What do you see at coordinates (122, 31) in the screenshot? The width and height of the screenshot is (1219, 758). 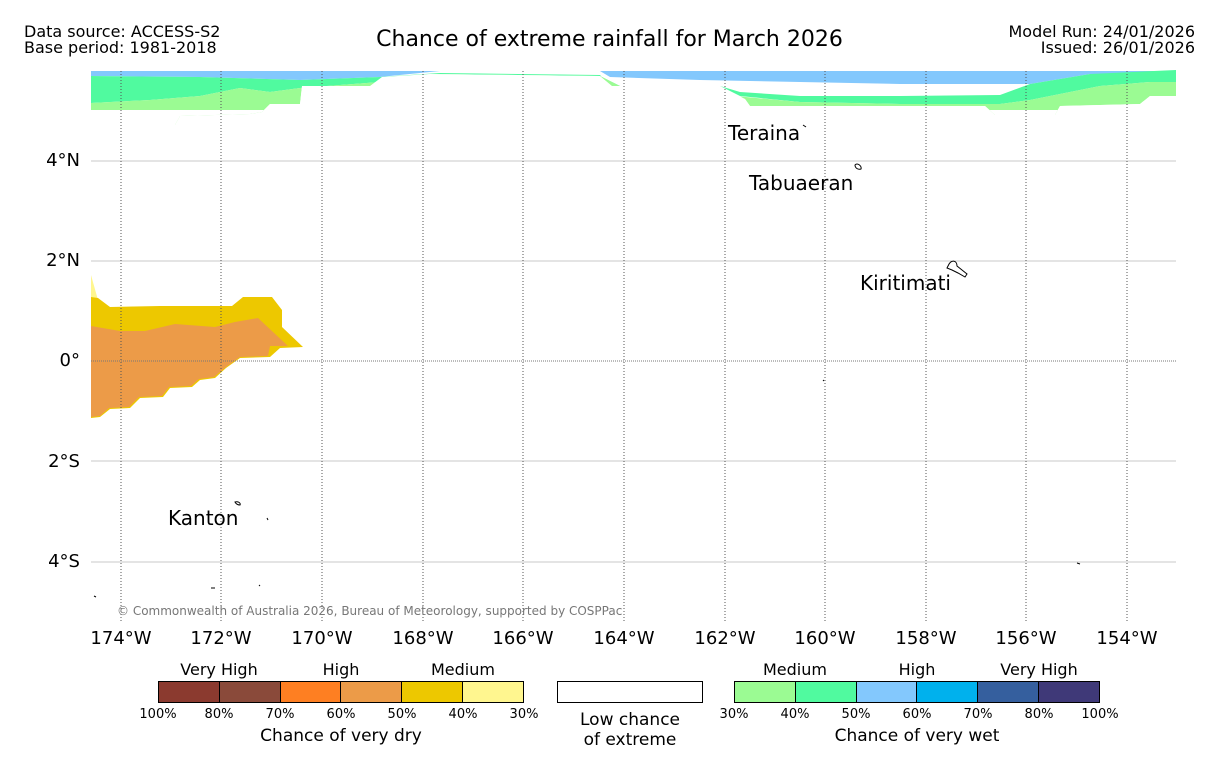 I see `data-source: Data source: ACCESS-S2` at bounding box center [122, 31].